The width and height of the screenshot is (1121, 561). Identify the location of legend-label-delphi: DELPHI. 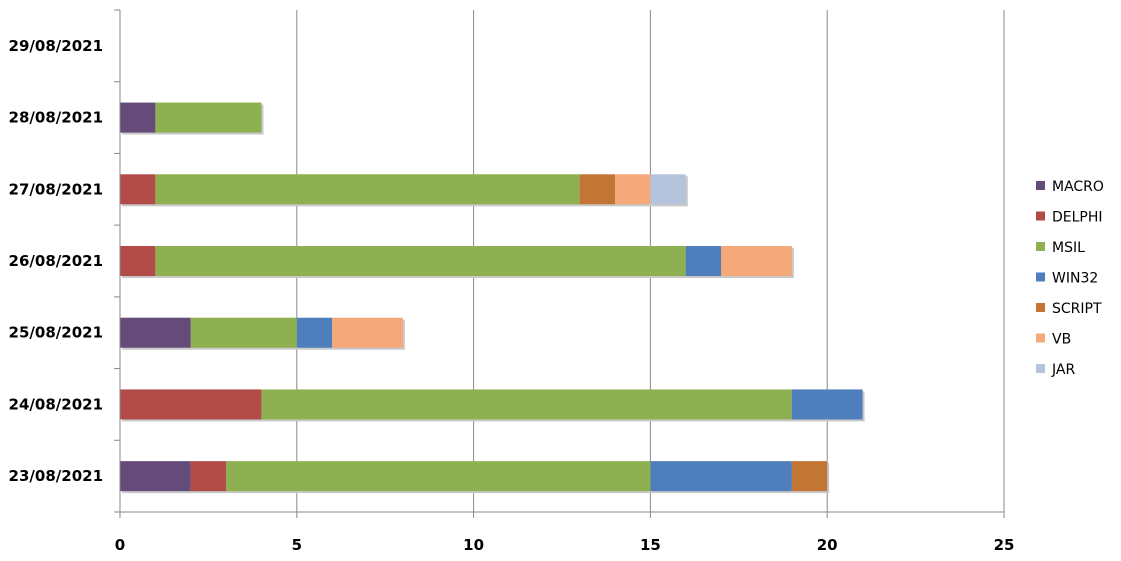
(1077, 218).